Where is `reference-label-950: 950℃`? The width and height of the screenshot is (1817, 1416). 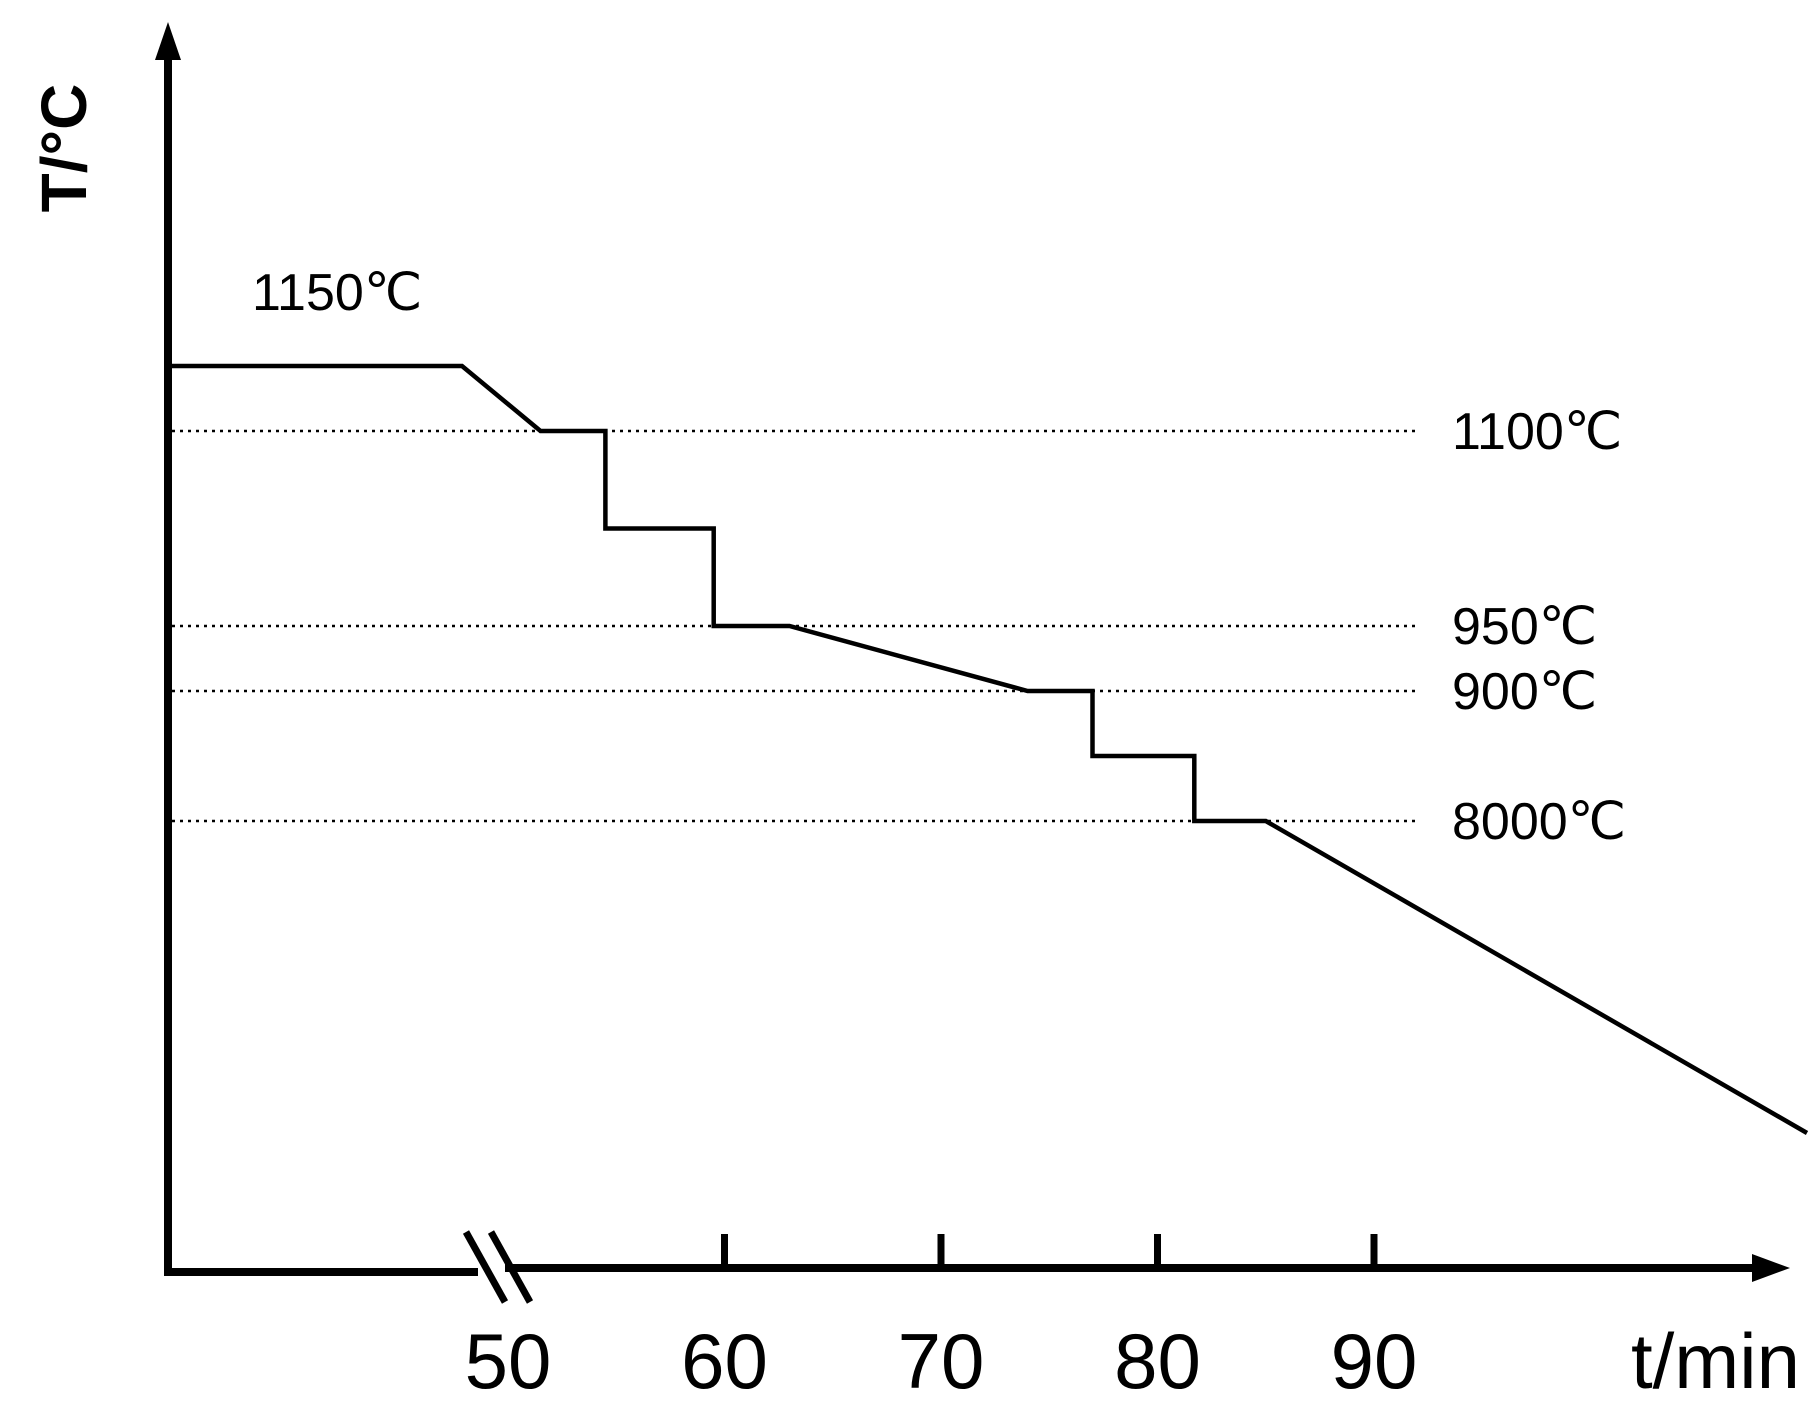
reference-label-950: 950℃ is located at coordinates (1524, 627).